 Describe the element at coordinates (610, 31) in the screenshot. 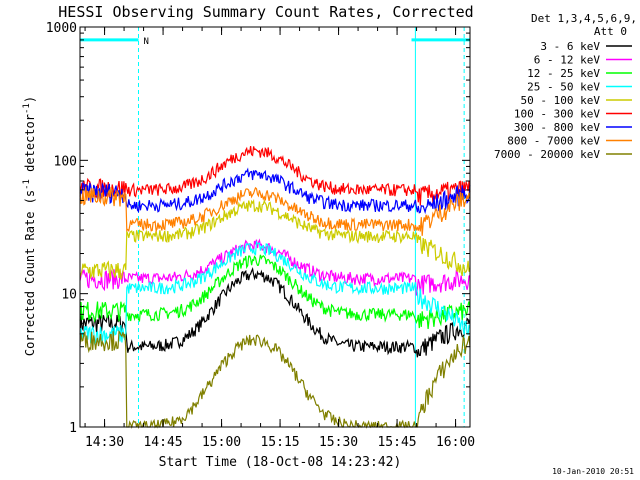

I see `legend-header-2: Att 0` at that location.